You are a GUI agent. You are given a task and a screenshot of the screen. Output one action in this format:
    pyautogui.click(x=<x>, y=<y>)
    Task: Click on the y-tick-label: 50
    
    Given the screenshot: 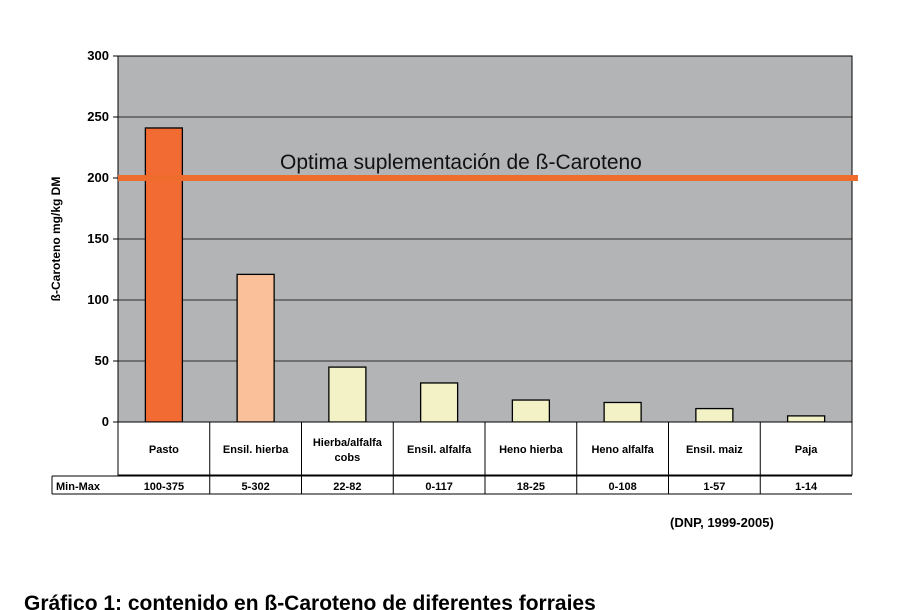 What is the action you would take?
    pyautogui.click(x=102, y=360)
    